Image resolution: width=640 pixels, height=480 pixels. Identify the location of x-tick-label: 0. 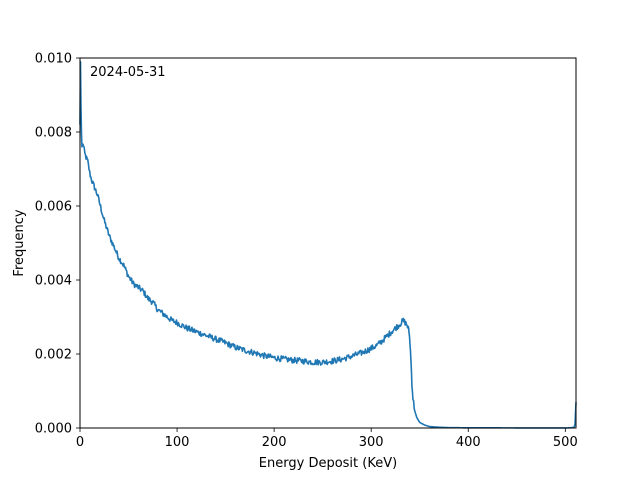
(80, 442).